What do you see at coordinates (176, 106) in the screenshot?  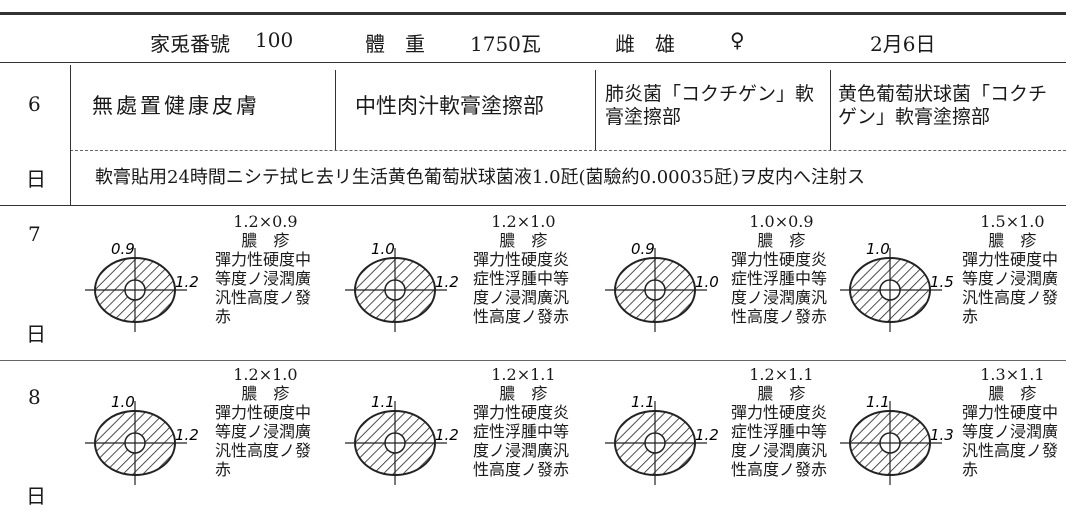 I see `site: 無處置健康皮膚` at bounding box center [176, 106].